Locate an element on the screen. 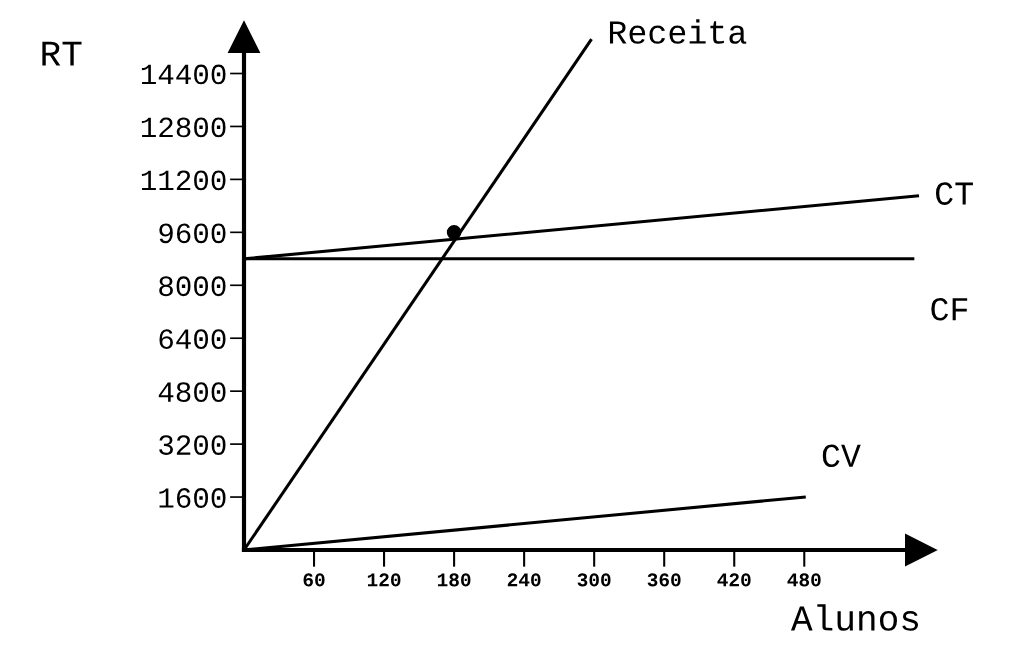 This screenshot has height=651, width=1036. series-label: CF is located at coordinates (949, 309).